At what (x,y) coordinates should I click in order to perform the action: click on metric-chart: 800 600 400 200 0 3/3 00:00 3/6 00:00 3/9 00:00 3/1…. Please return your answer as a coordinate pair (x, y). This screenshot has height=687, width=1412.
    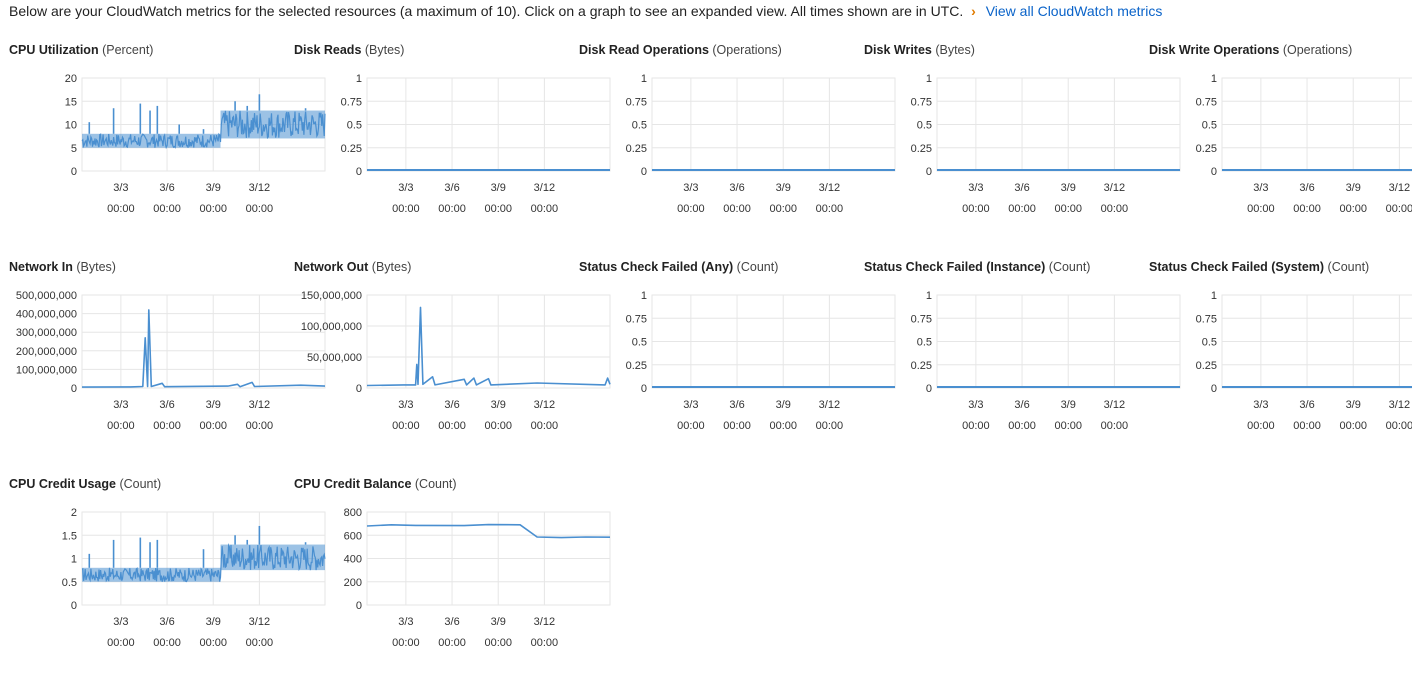
    Looking at the image, I should click on (452, 582).